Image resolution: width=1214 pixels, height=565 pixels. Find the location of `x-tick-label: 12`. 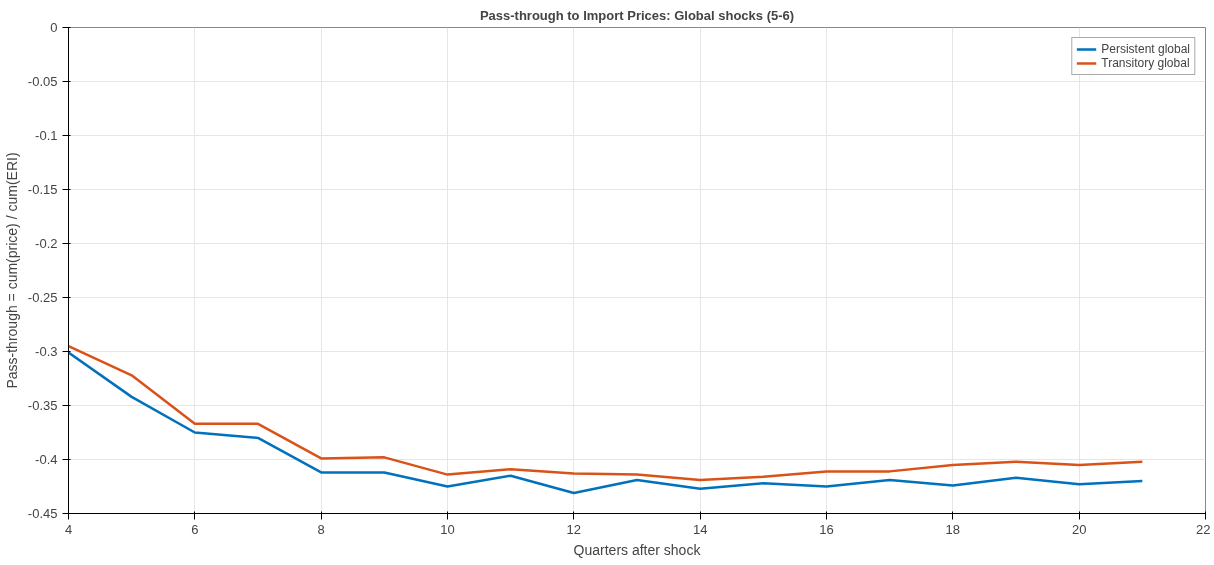

x-tick-label: 12 is located at coordinates (574, 529).